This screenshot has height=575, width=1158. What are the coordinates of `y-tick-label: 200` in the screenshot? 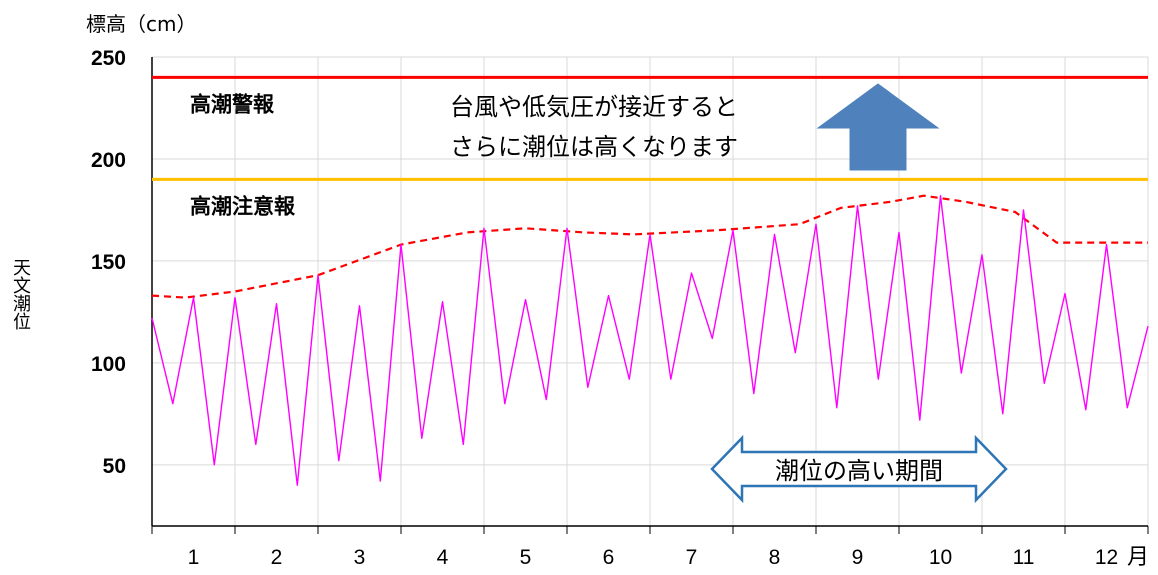 It's located at (108, 160).